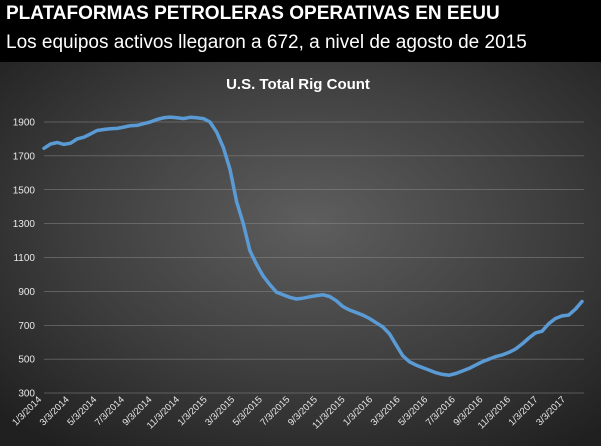  I want to click on y-tick-label: 1900, so click(24, 123).